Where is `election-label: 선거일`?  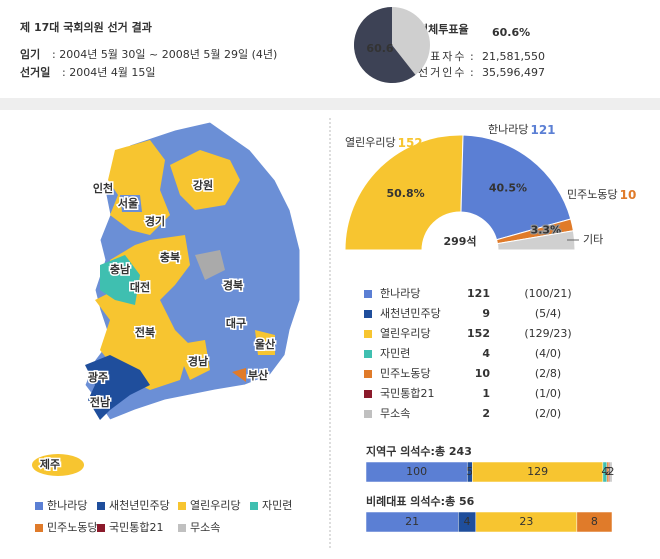
election-label: 선거일 is located at coordinates (35, 72).